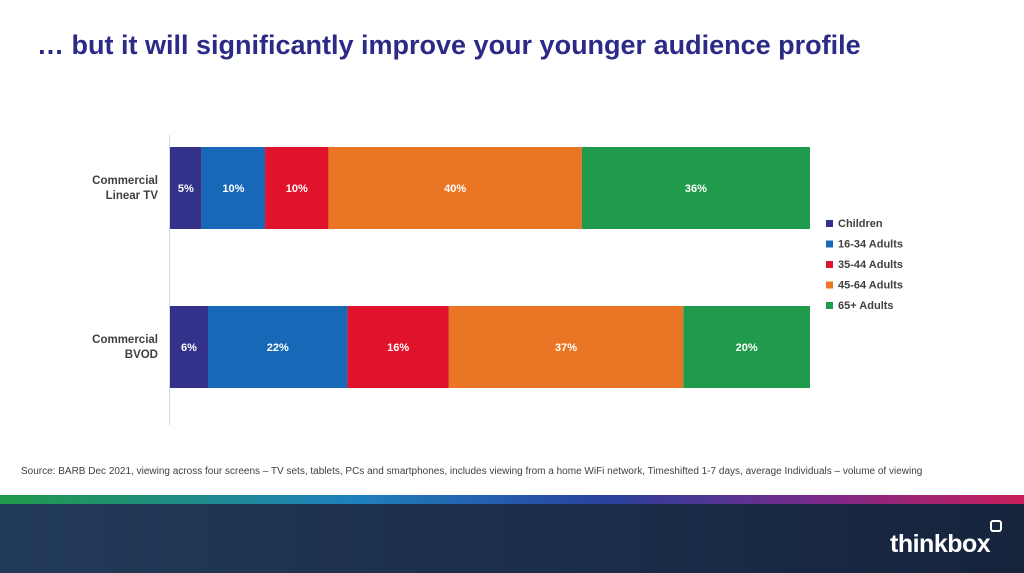  I want to click on thinkbox-logo: thinkbox, so click(940, 544).